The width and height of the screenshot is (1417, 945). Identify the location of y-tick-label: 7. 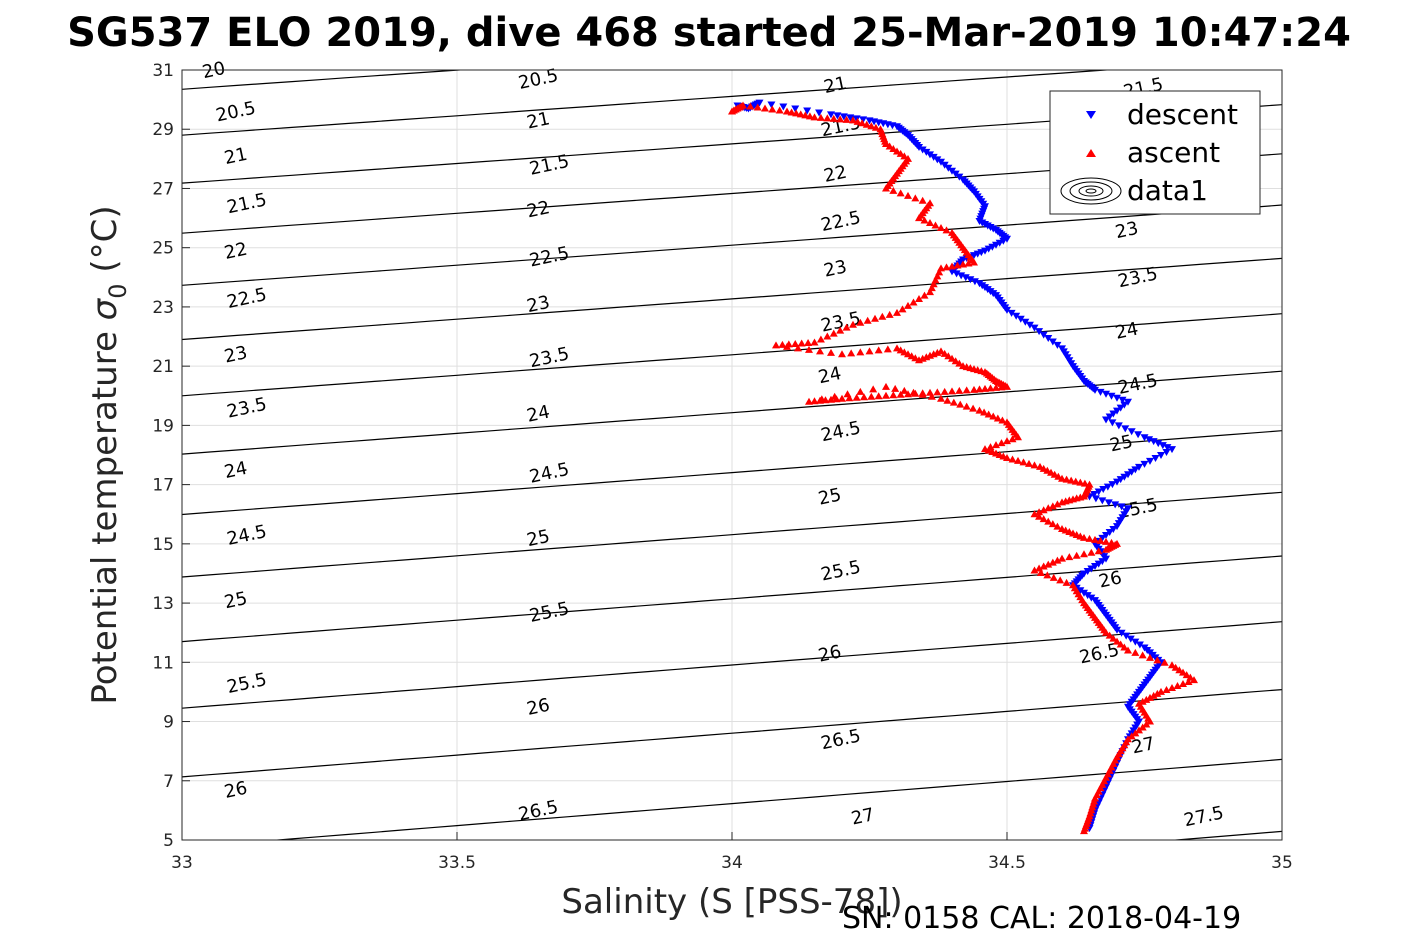
(168, 782).